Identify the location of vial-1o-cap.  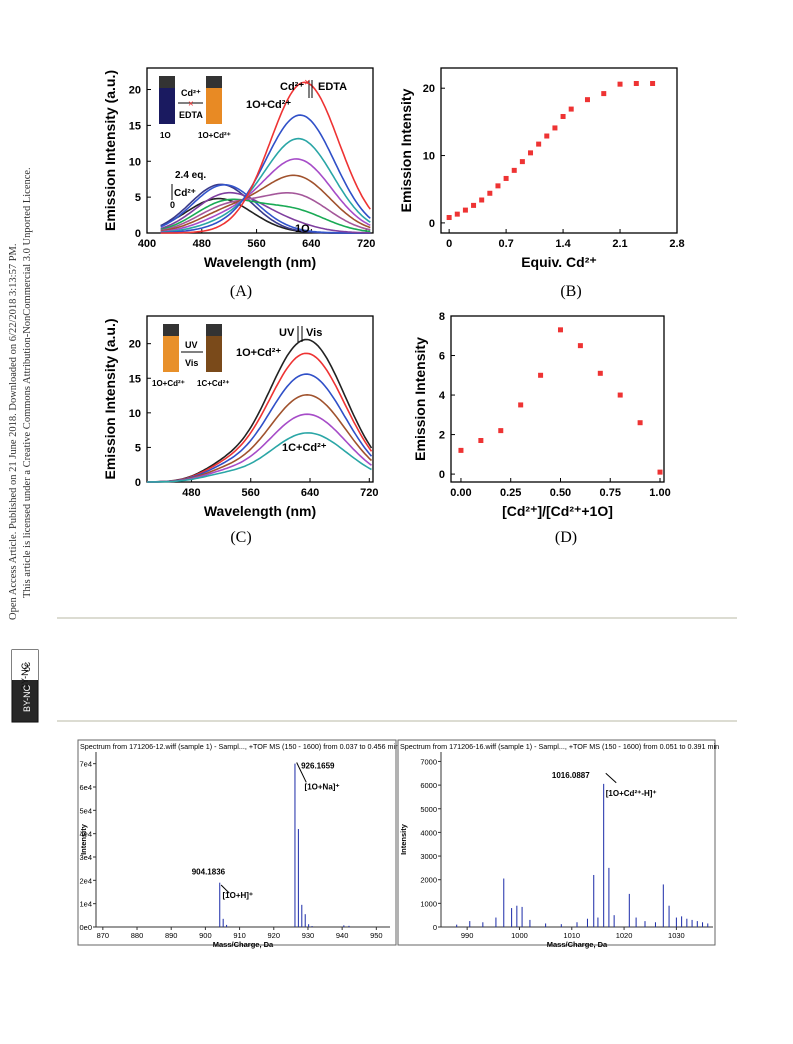
(167, 82).